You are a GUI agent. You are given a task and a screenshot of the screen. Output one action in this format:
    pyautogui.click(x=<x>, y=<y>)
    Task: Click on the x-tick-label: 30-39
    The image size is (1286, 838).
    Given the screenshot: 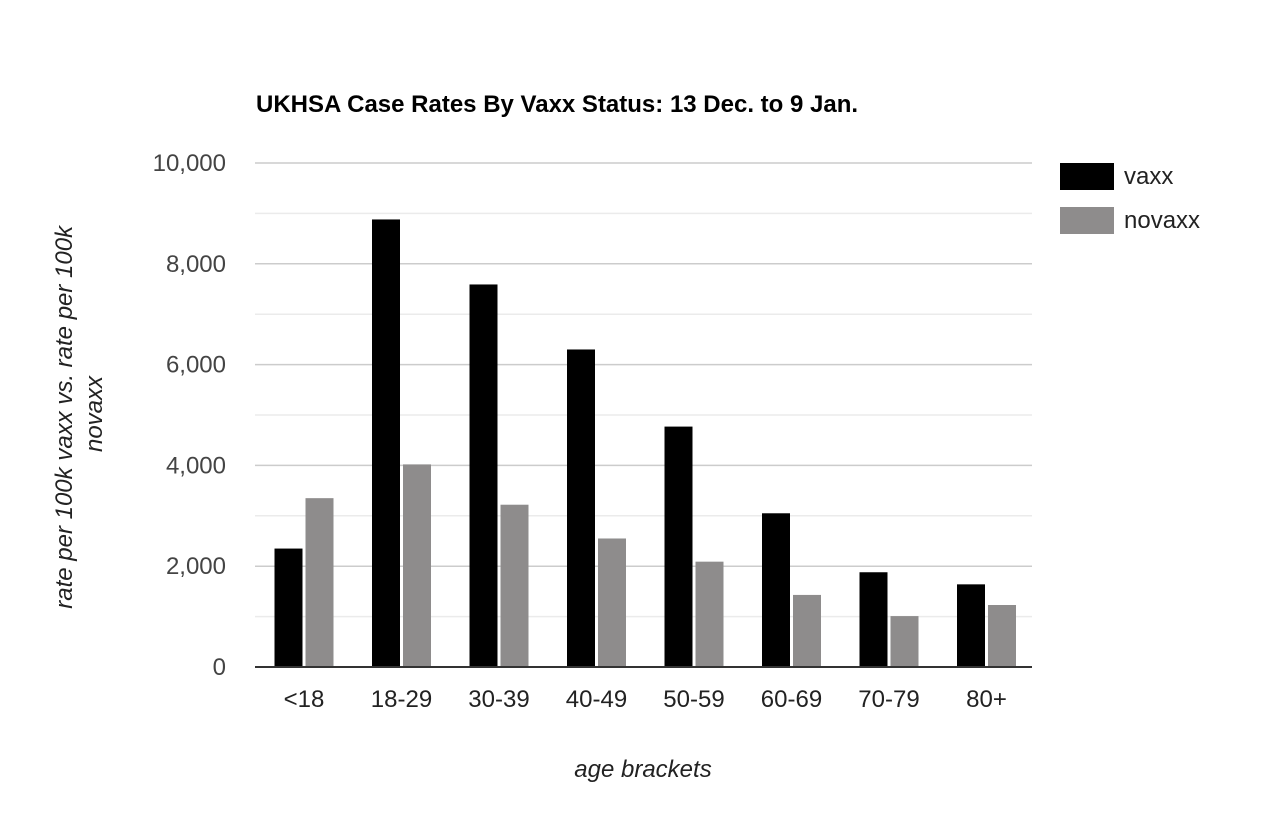 What is the action you would take?
    pyautogui.click(x=498, y=699)
    